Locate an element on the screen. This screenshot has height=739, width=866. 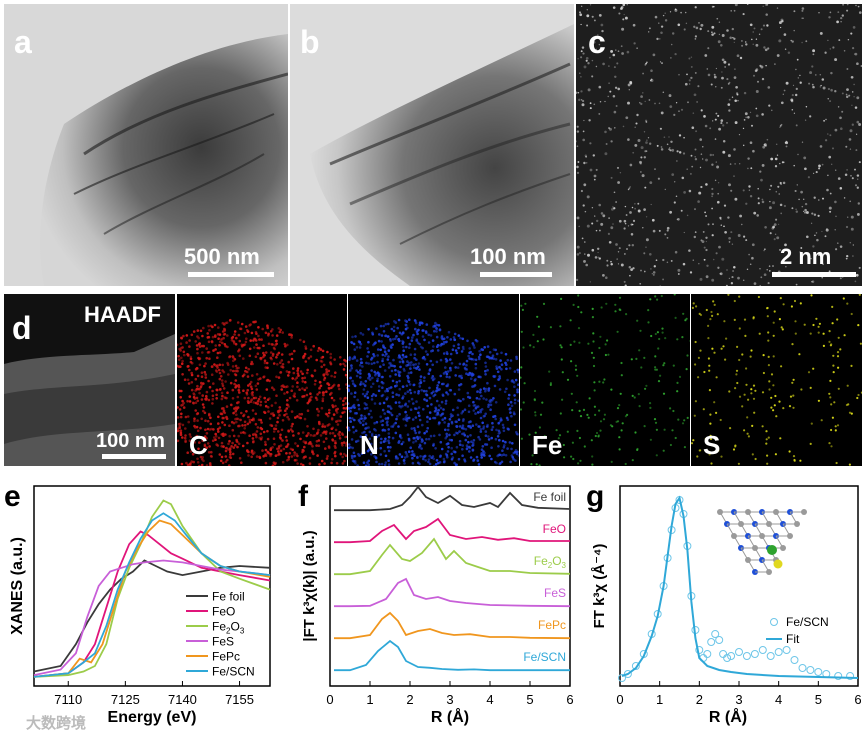
chart-g-tick-label: 2 is located at coordinates (699, 699).